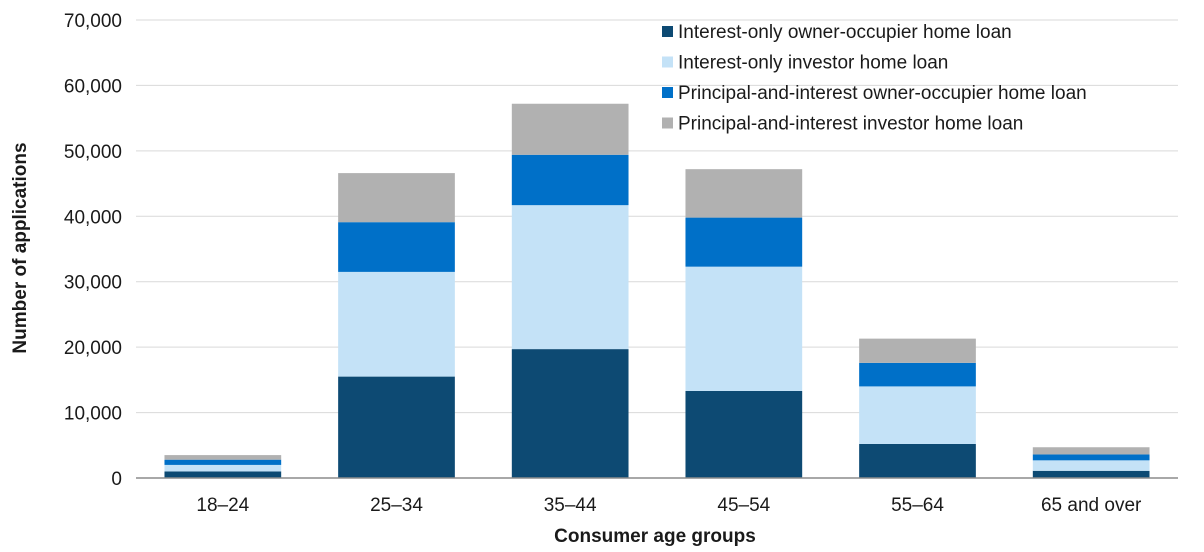 The image size is (1204, 552). What do you see at coordinates (93, 21) in the screenshot?
I see `y-tick-label: 70,000` at bounding box center [93, 21].